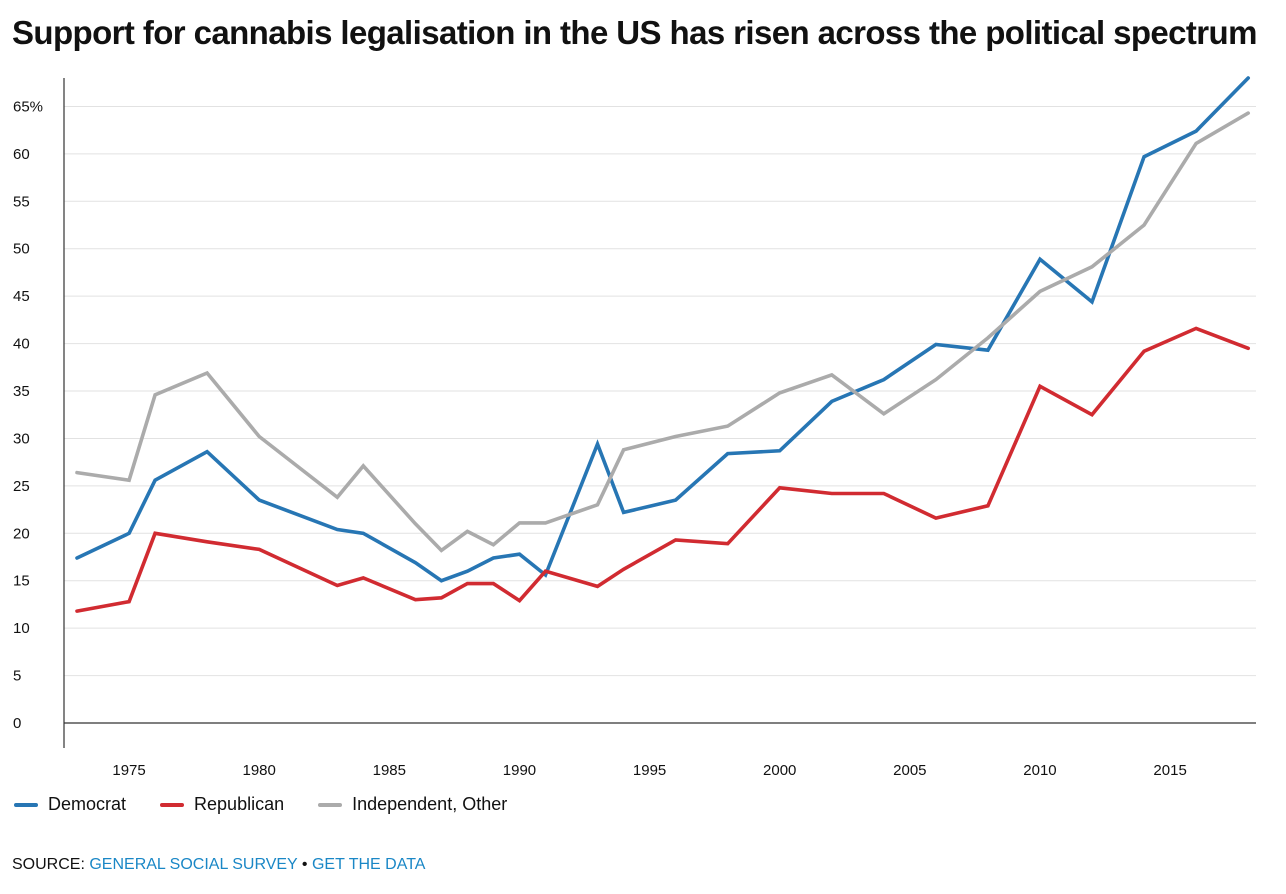 The width and height of the screenshot is (1286, 894). I want to click on y-tick-label: 10, so click(21, 628).